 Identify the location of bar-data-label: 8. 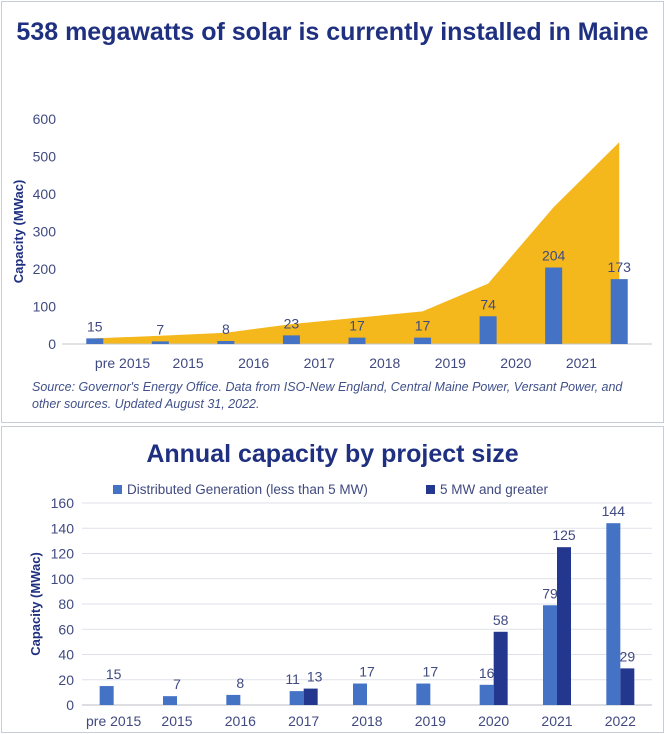
(226, 329).